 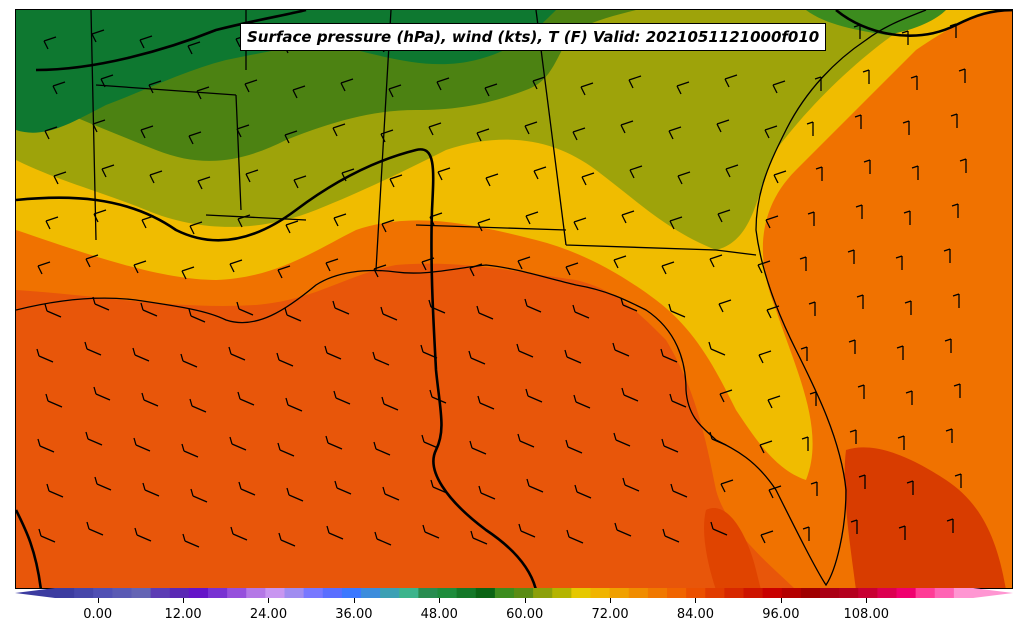 I want to click on colorbar-tick-label: 24.00, so click(x=268, y=614).